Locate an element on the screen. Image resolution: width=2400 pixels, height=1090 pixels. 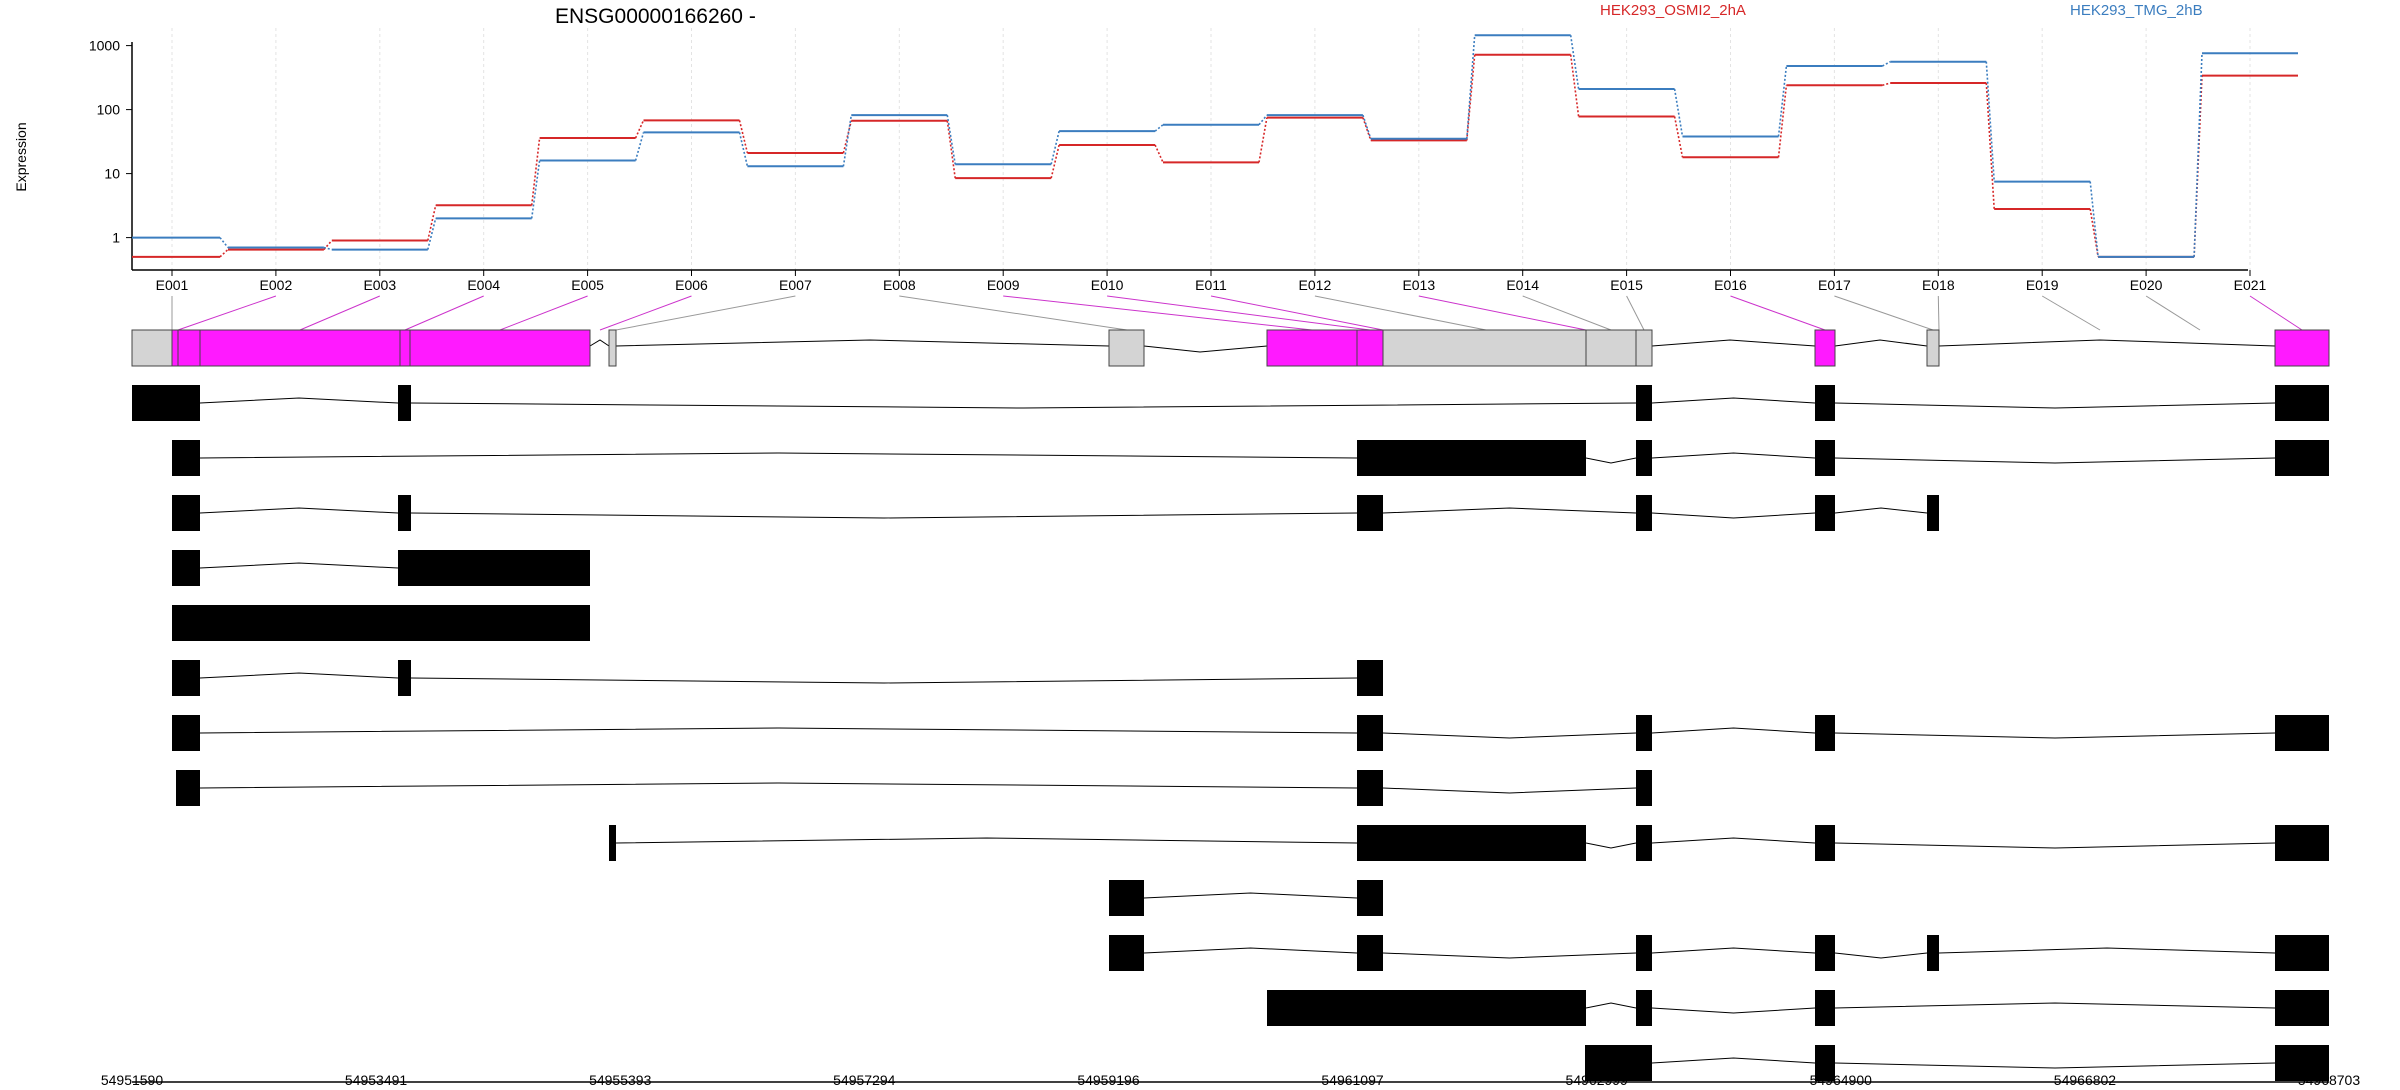
exon-label: E005 is located at coordinates (587, 285).